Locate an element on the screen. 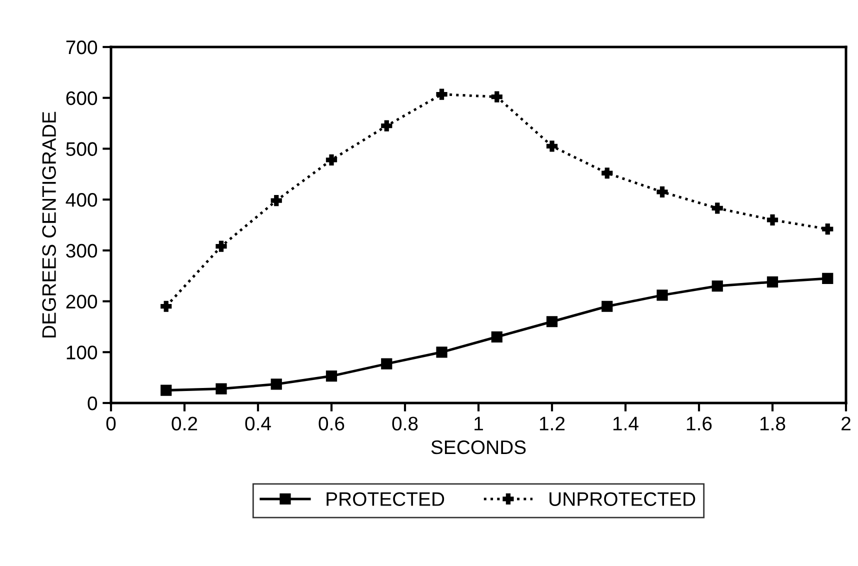 This screenshot has height=566, width=858. x-tick-label: 1.8 is located at coordinates (773, 423).